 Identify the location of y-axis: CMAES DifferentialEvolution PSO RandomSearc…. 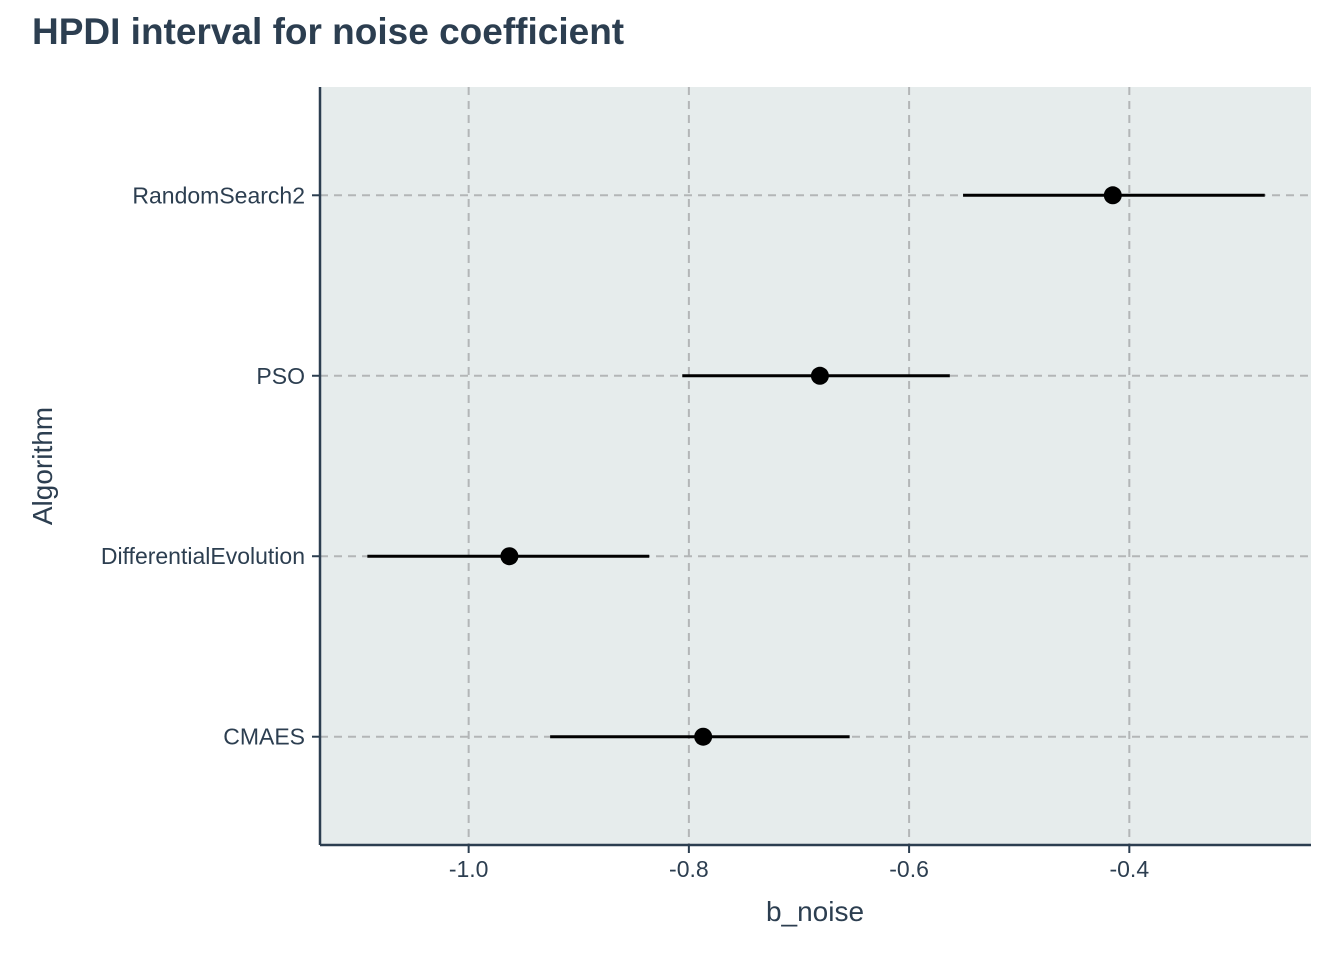
(210, 466).